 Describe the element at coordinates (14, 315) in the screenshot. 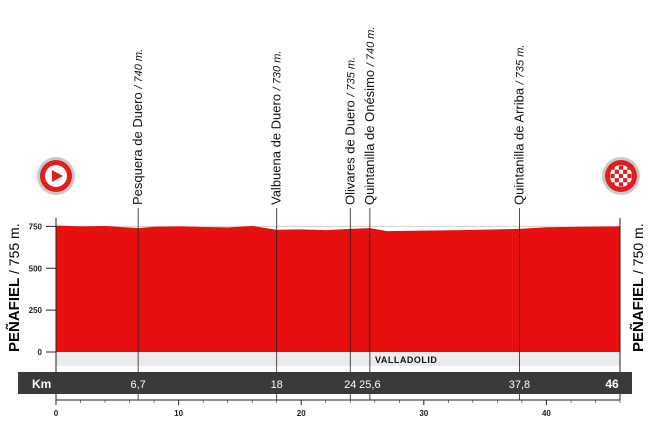

I see `start-town-label: PEÑAFIEL` at that location.